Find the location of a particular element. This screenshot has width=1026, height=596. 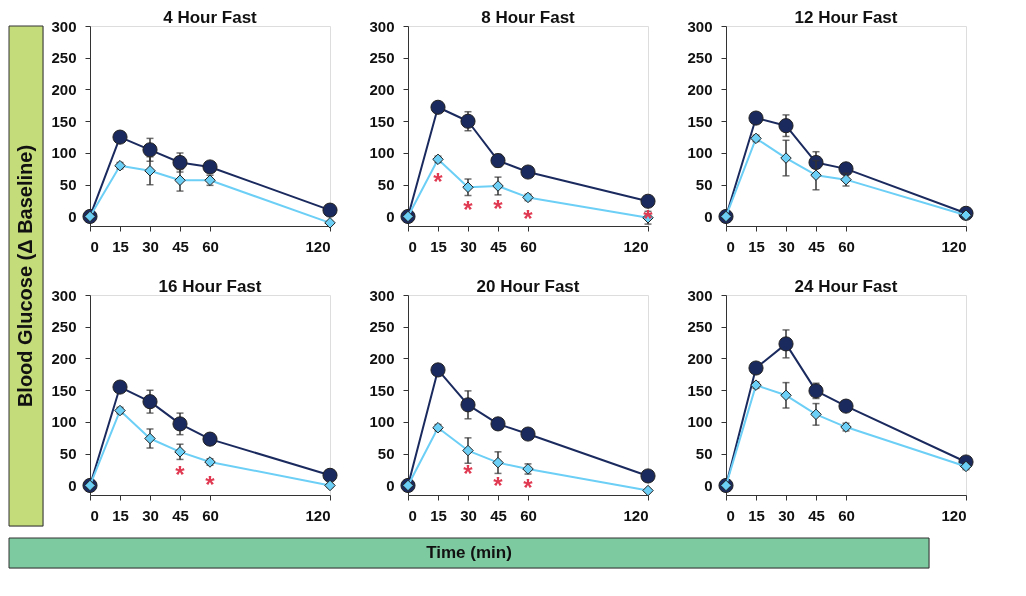

chart-title: 12 Hour Fast is located at coordinates (846, 17).